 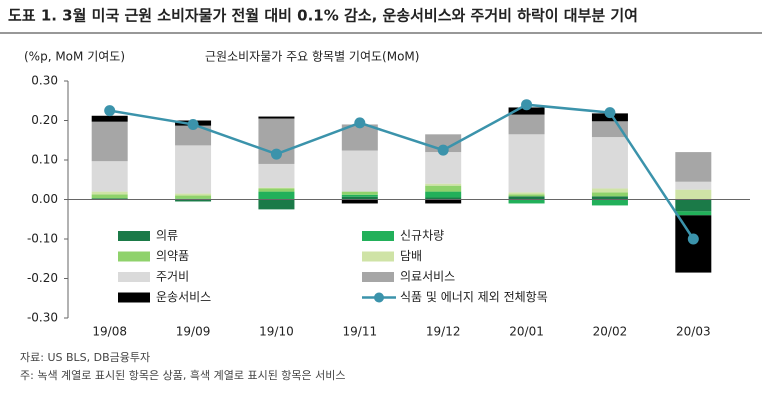 I want to click on x-tick-label: 20/01, so click(x=526, y=332).